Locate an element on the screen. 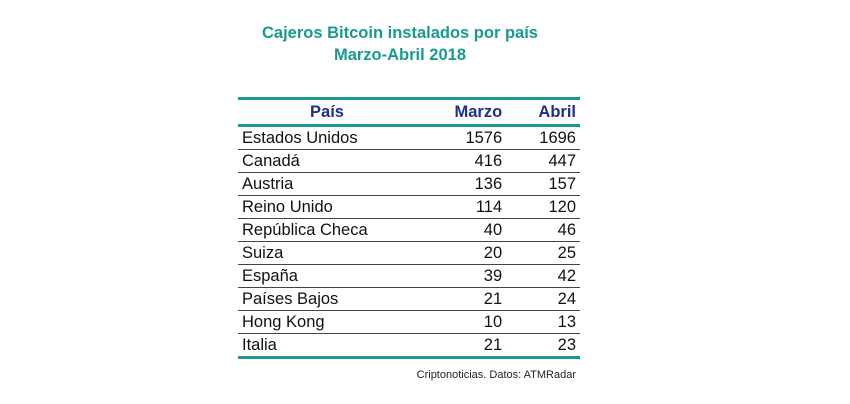 The image size is (850, 404). column-header-abril: Abril is located at coordinates (543, 112).